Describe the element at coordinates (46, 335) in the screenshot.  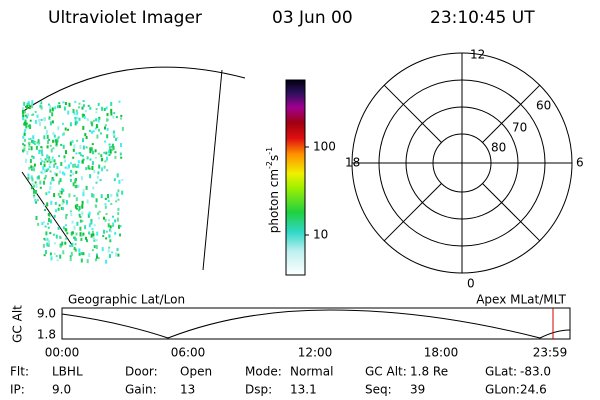
I see `orbit-ytick: 1.8` at that location.